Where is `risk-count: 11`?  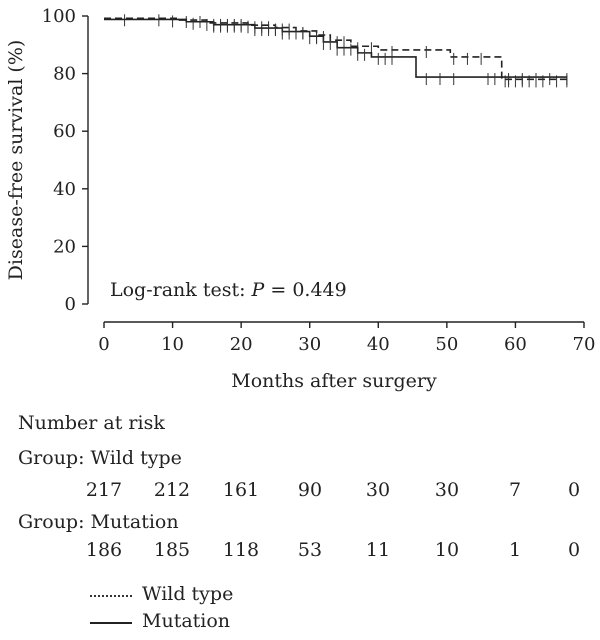
risk-count: 11 is located at coordinates (378, 550).